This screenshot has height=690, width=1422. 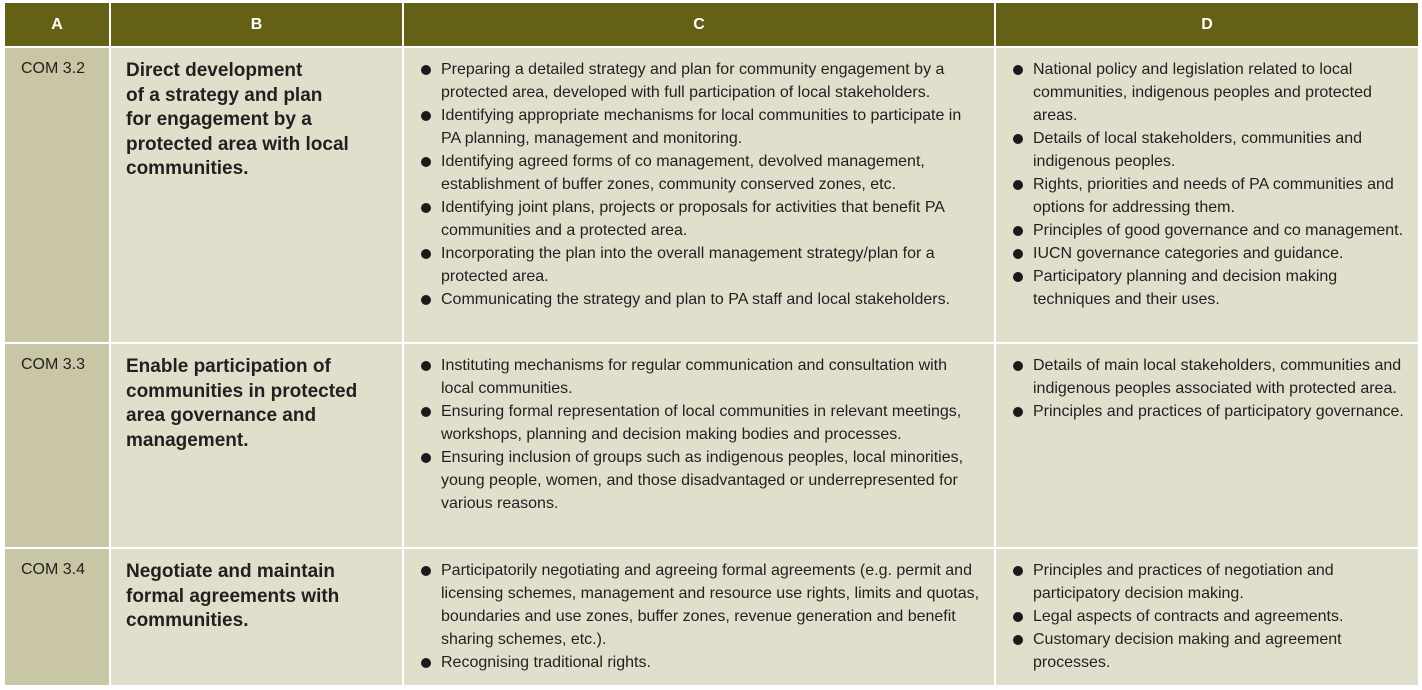 I want to click on title-line: for engagement by a, so click(x=219, y=119).